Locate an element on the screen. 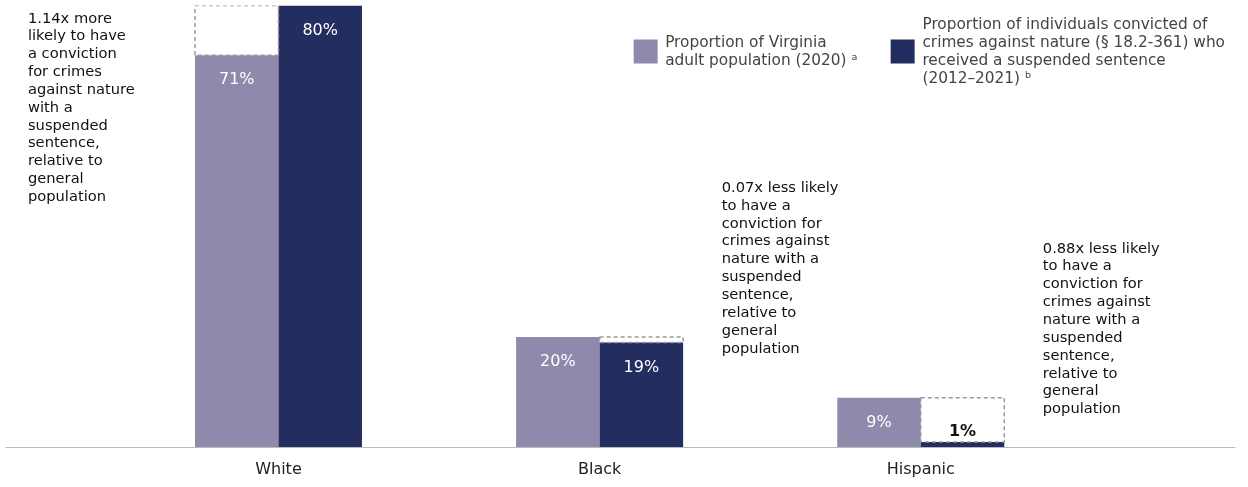 This screenshot has height=487, width=1248. legend-label: Proportion of Virginia adult population (2020) ᵃ is located at coordinates (761, 51).